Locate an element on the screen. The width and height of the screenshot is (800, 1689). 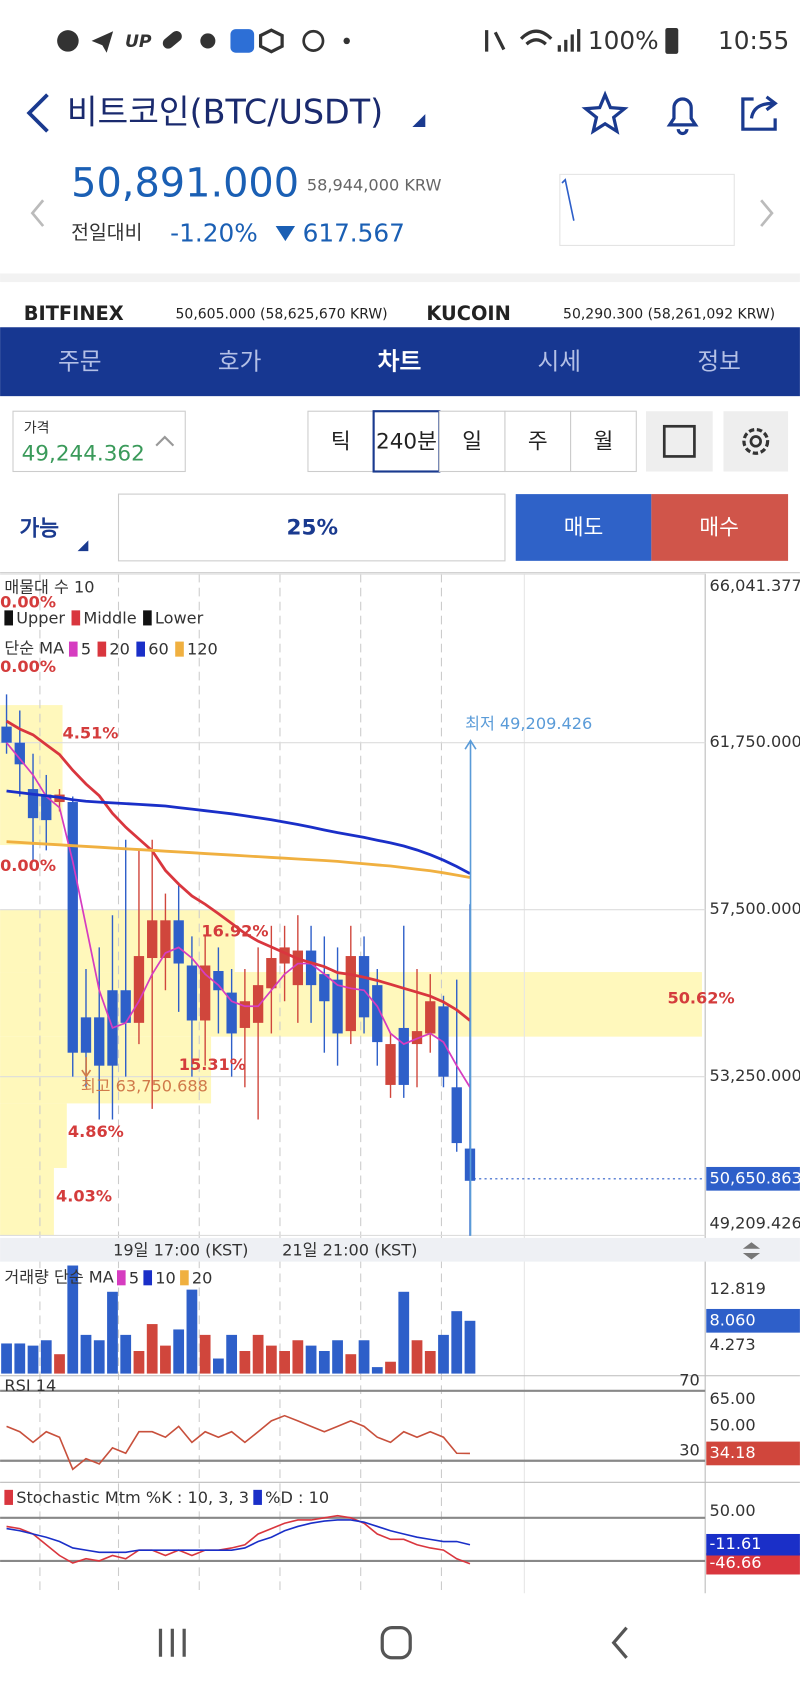
change-pct: -1.20% is located at coordinates (214, 233).